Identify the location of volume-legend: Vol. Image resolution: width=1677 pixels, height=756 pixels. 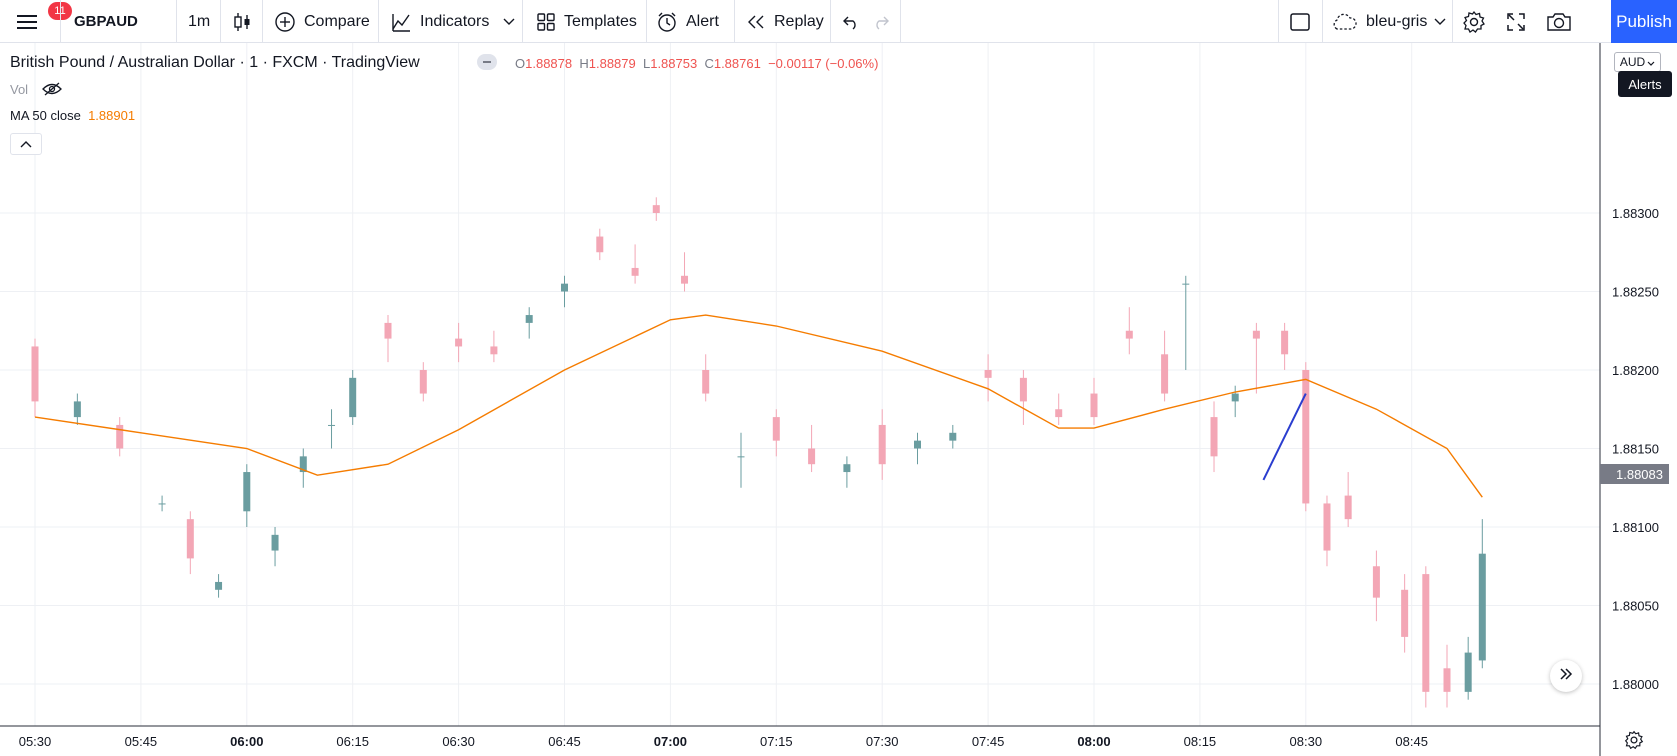
(36, 90).